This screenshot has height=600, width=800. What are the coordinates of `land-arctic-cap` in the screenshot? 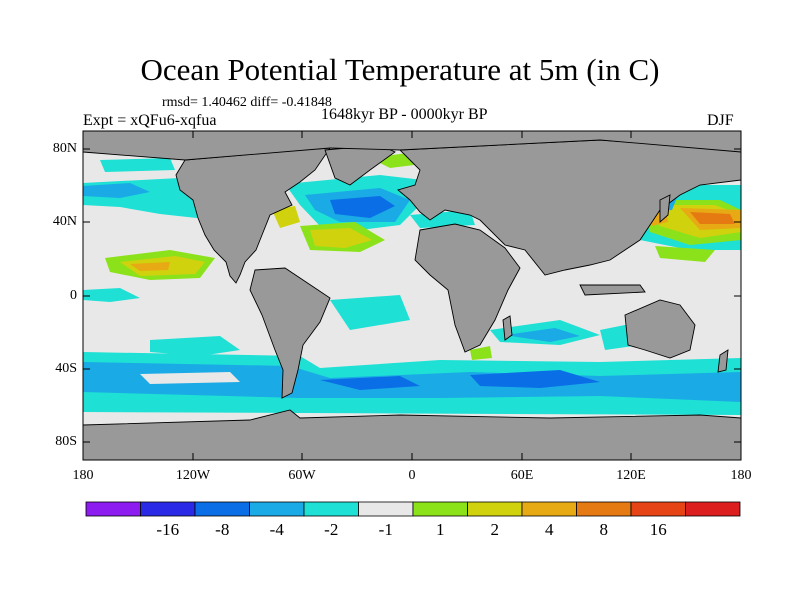 It's located at (412, 146).